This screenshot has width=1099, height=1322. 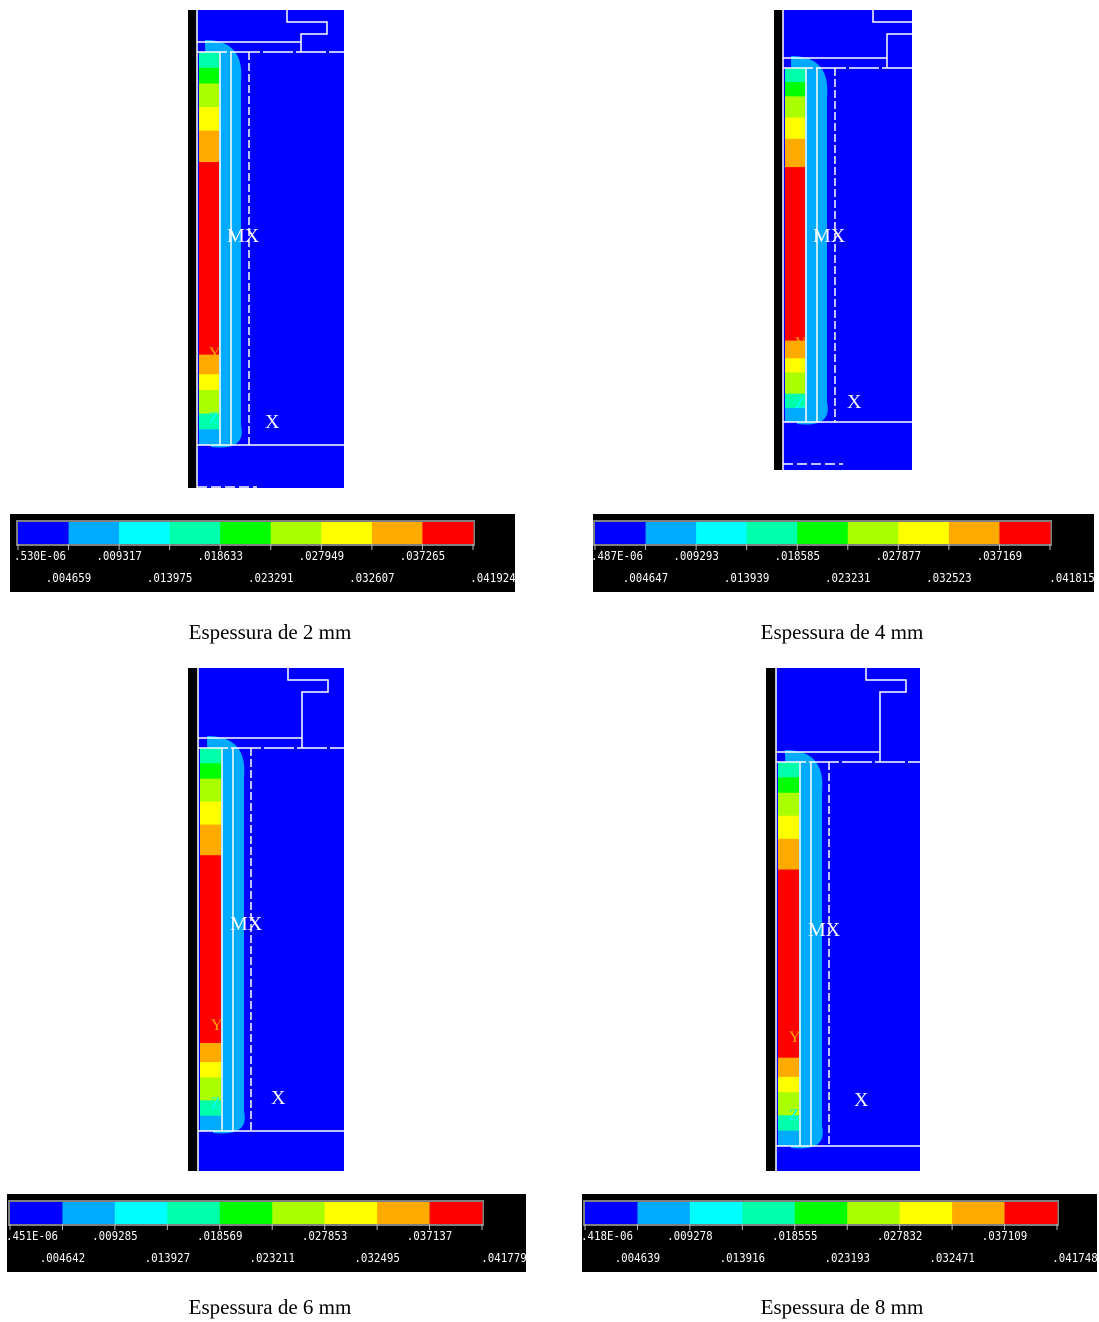 What do you see at coordinates (795, 1236) in the screenshot?
I see `legend-top-value: .018555` at bounding box center [795, 1236].